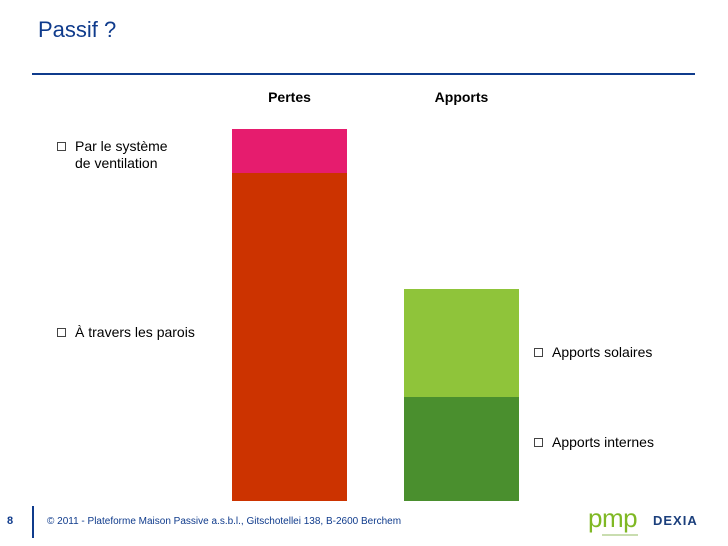  What do you see at coordinates (33, 522) in the screenshot?
I see `footer-divider` at bounding box center [33, 522].